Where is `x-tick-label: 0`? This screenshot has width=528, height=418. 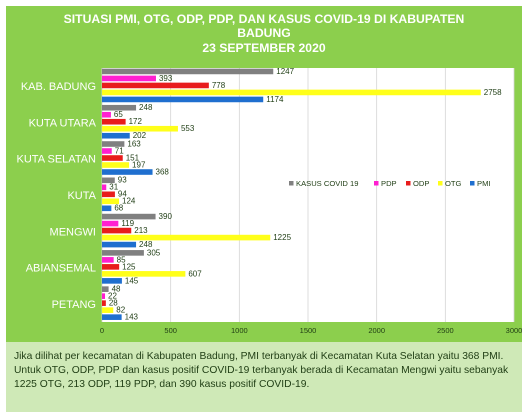 x-tick-label: 0 is located at coordinates (102, 330).